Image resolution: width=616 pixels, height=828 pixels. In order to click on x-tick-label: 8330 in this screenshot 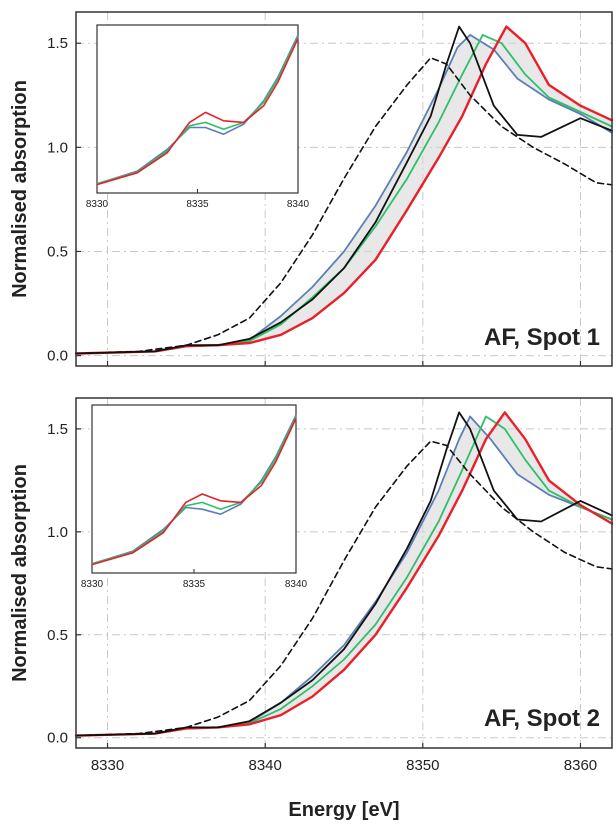, I will do `click(107, 765)`.